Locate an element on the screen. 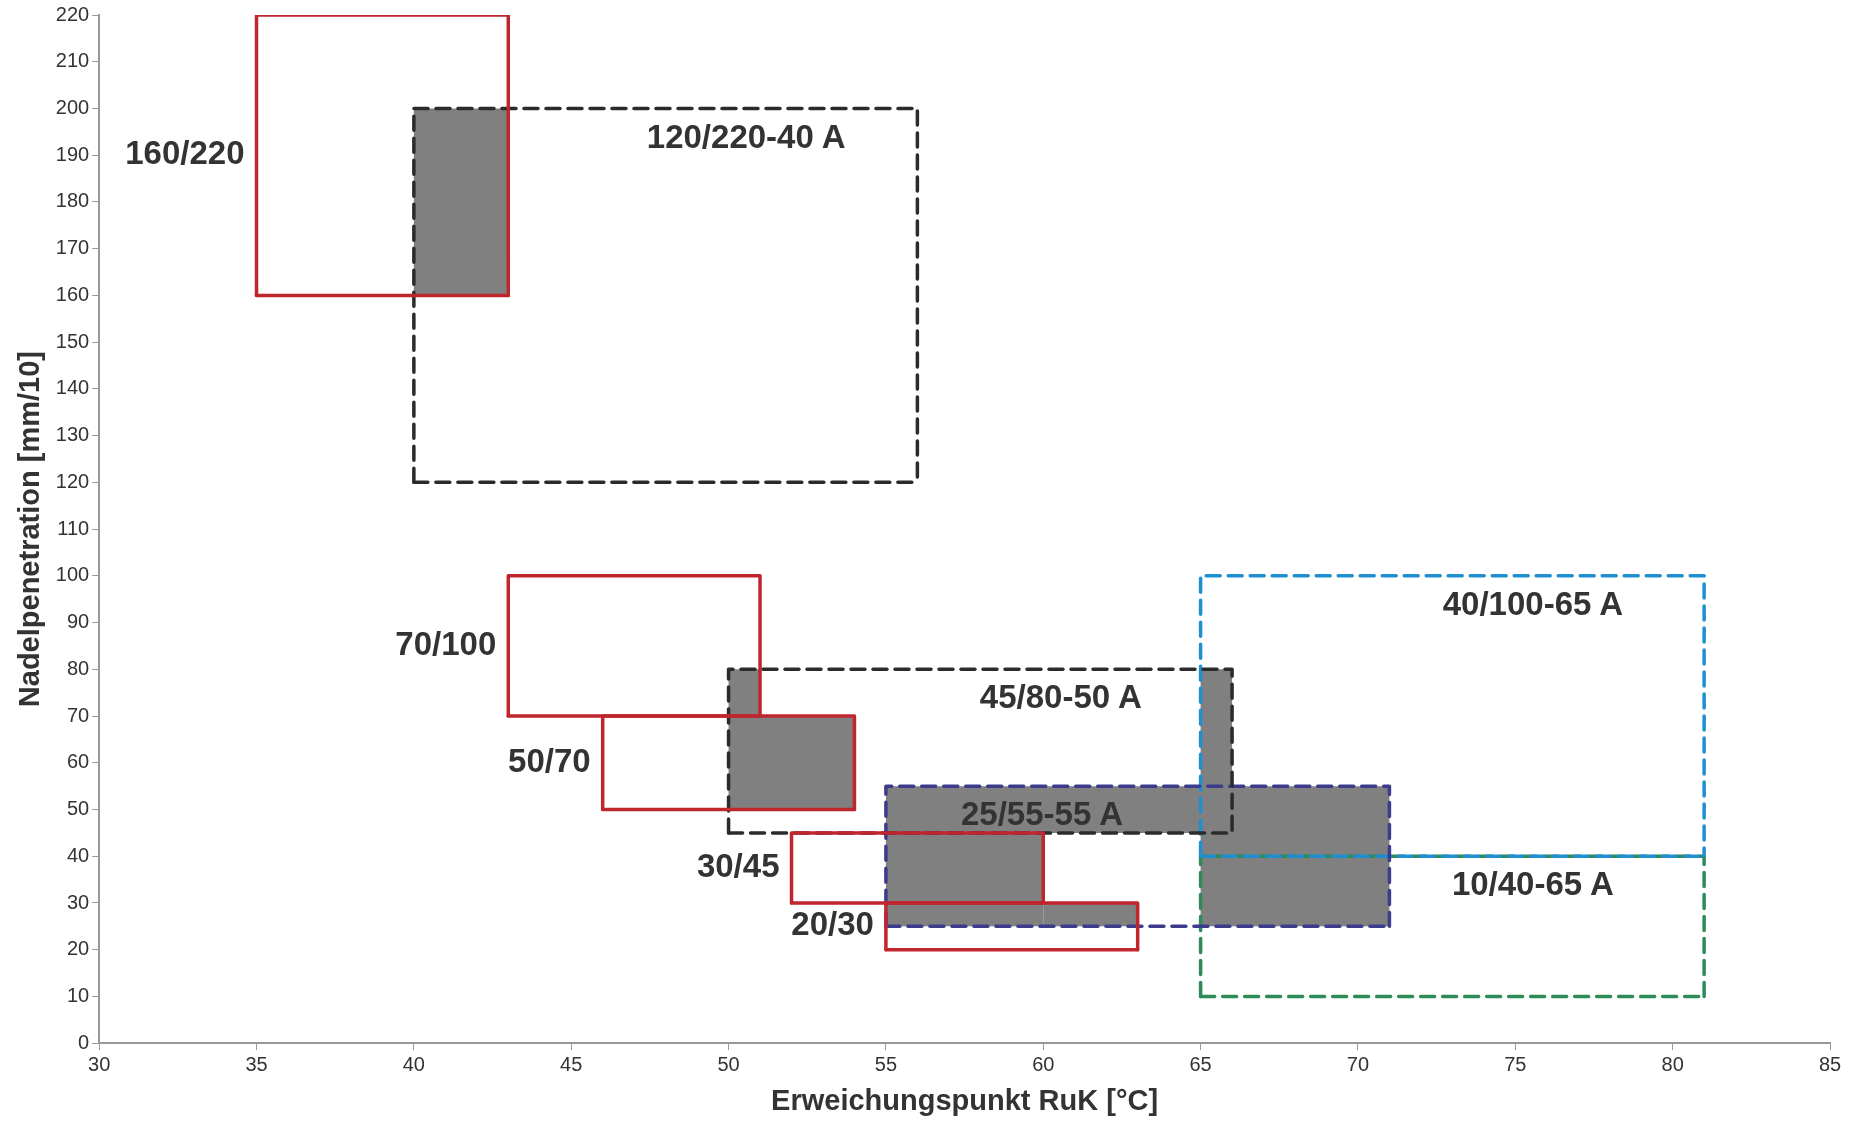  y-tick-label: 10 is located at coordinates (78, 994).